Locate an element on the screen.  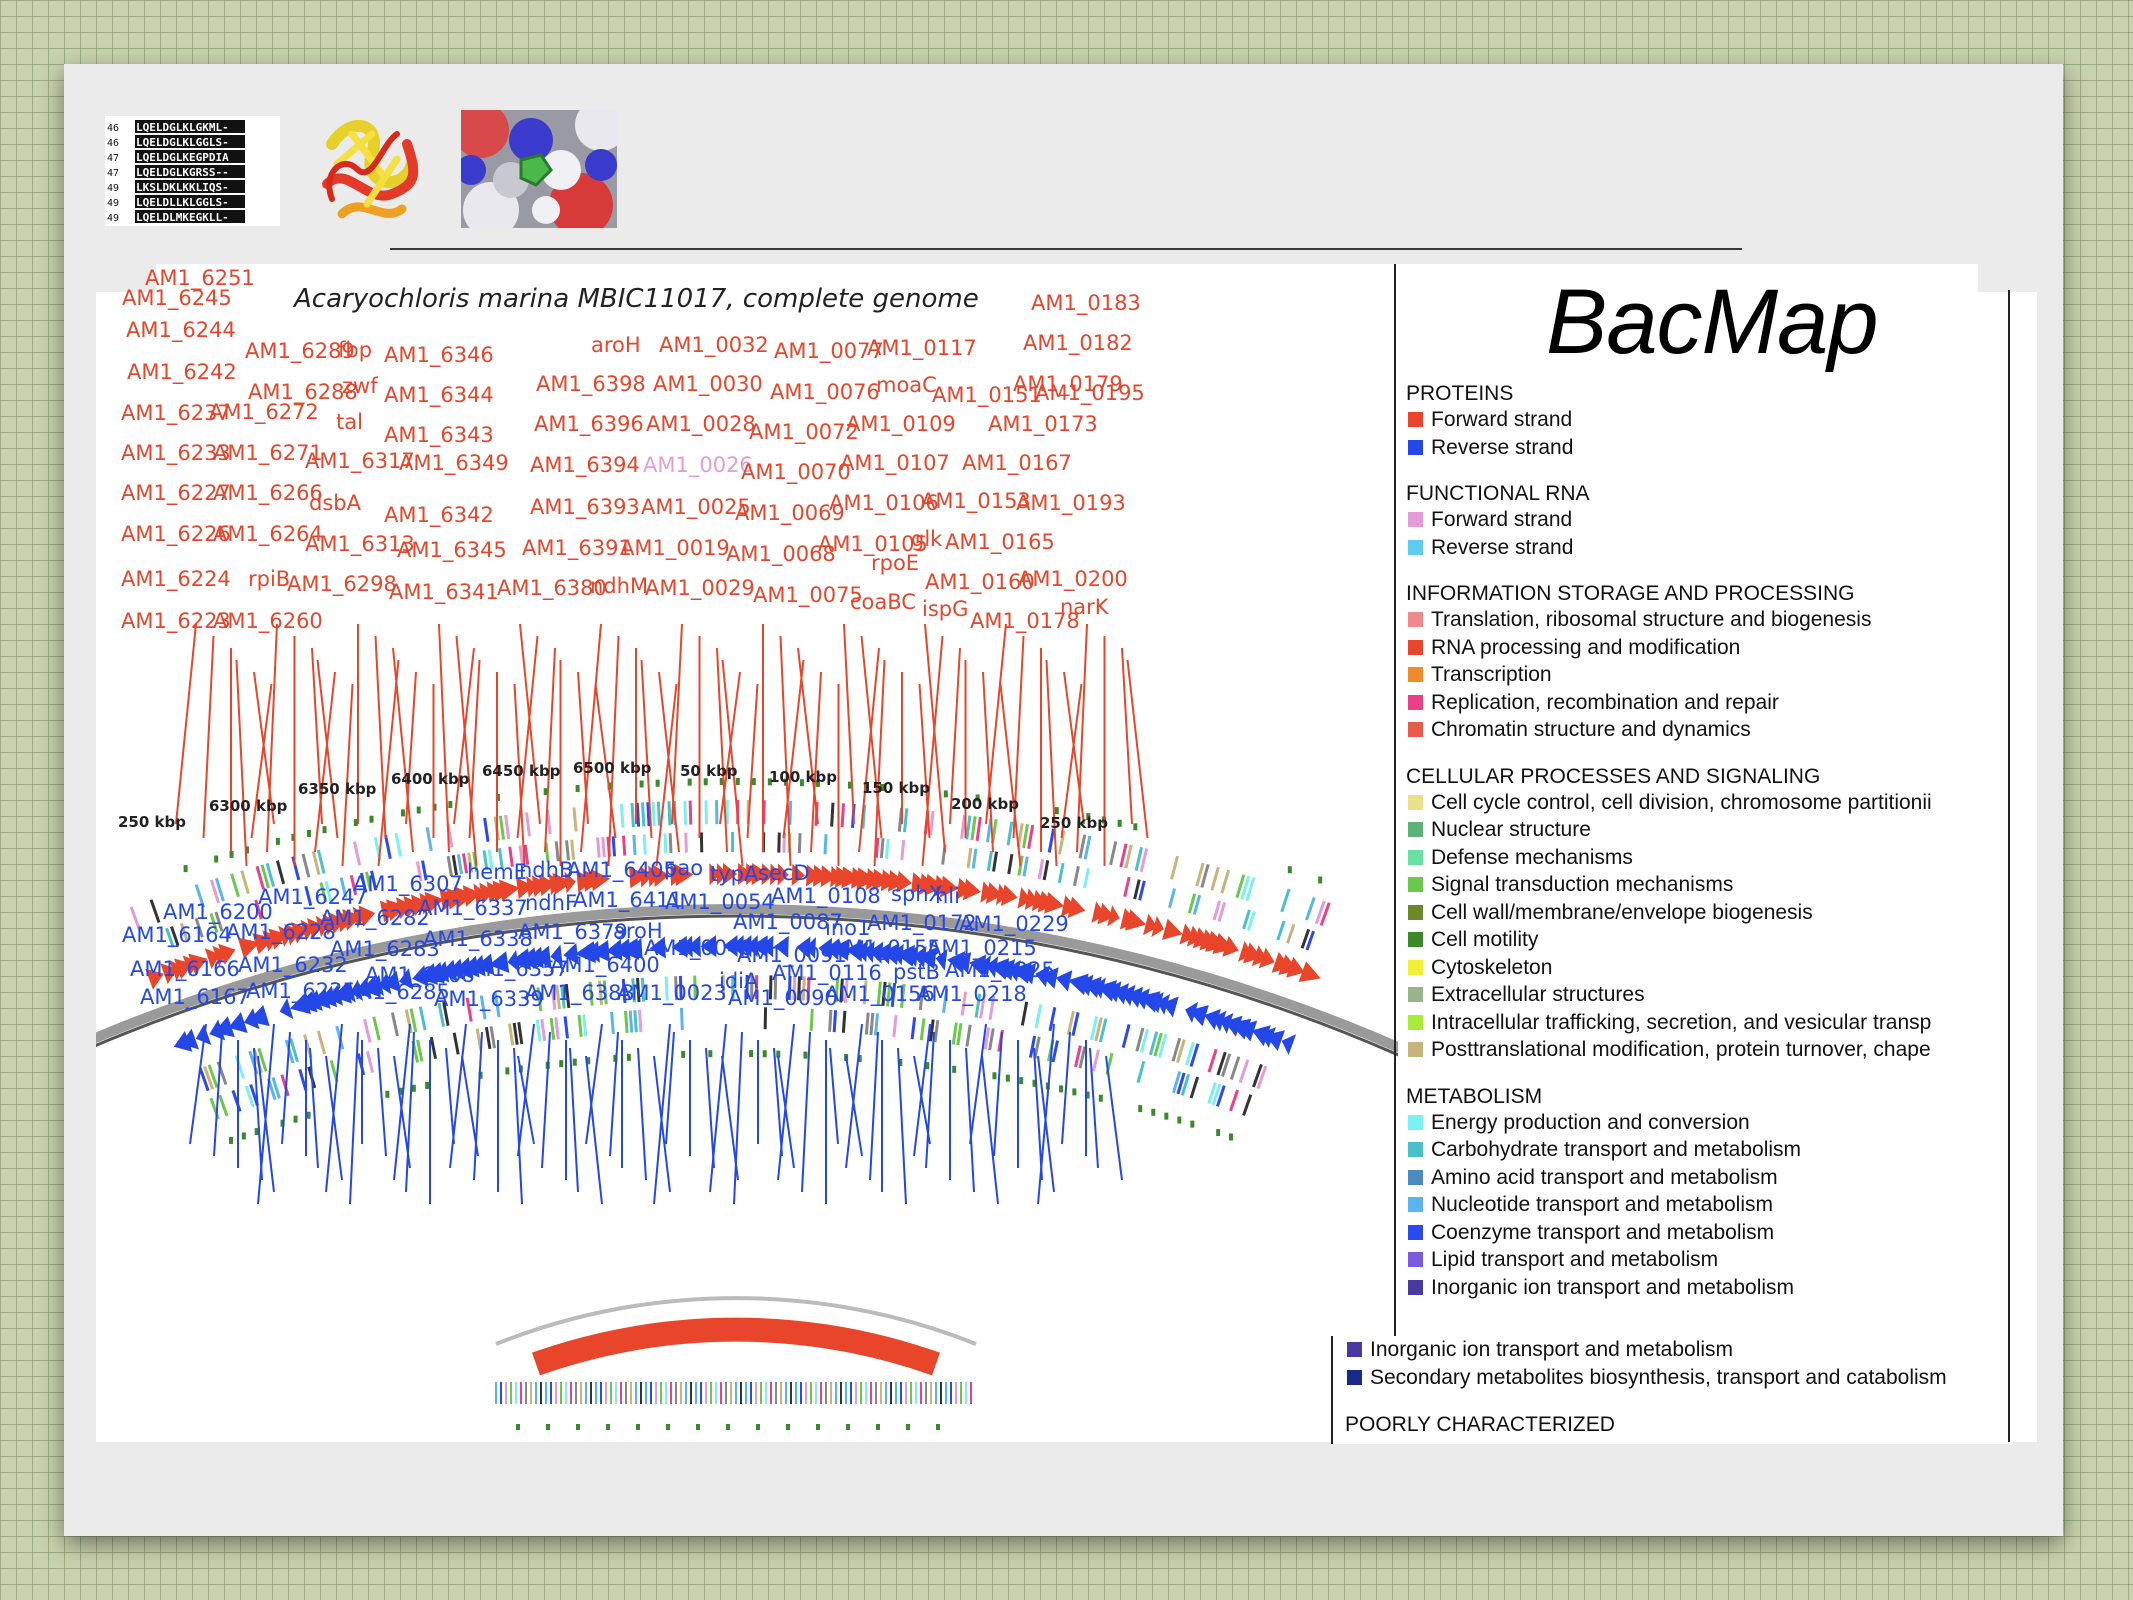
gene-label: AM1_0025 is located at coordinates (696, 507).